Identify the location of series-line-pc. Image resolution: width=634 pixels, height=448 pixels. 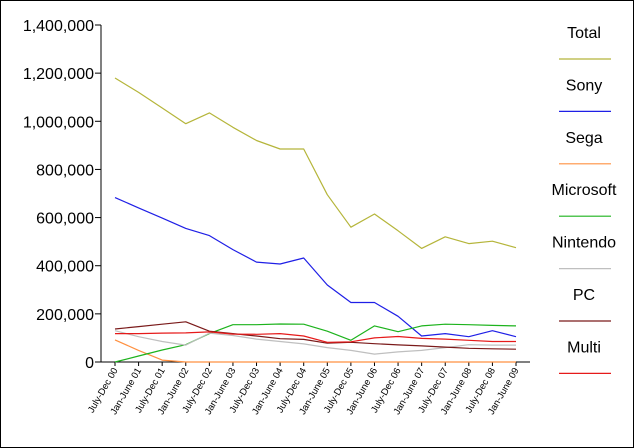
(315, 335).